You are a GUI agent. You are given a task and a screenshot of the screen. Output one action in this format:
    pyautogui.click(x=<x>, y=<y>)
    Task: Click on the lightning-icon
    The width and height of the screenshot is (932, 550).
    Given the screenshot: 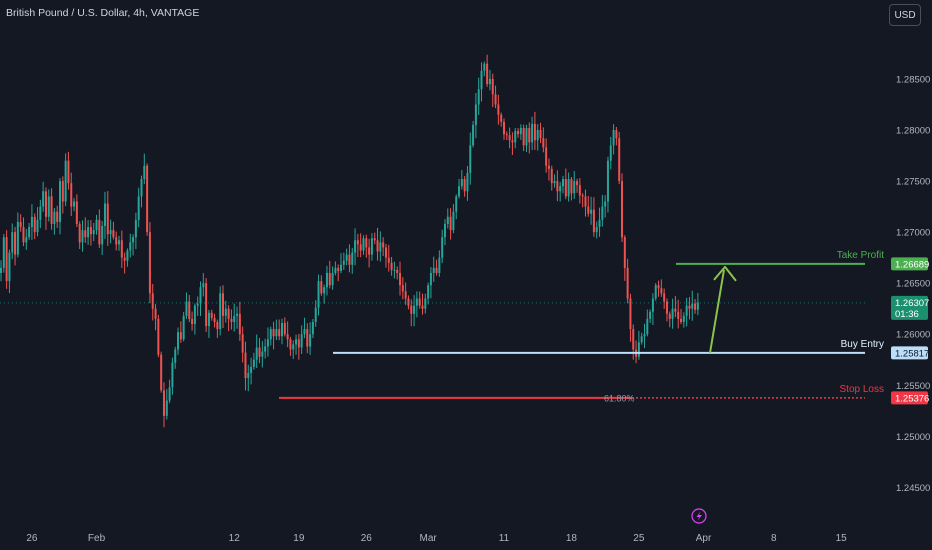 What is the action you would take?
    pyautogui.click(x=699, y=516)
    